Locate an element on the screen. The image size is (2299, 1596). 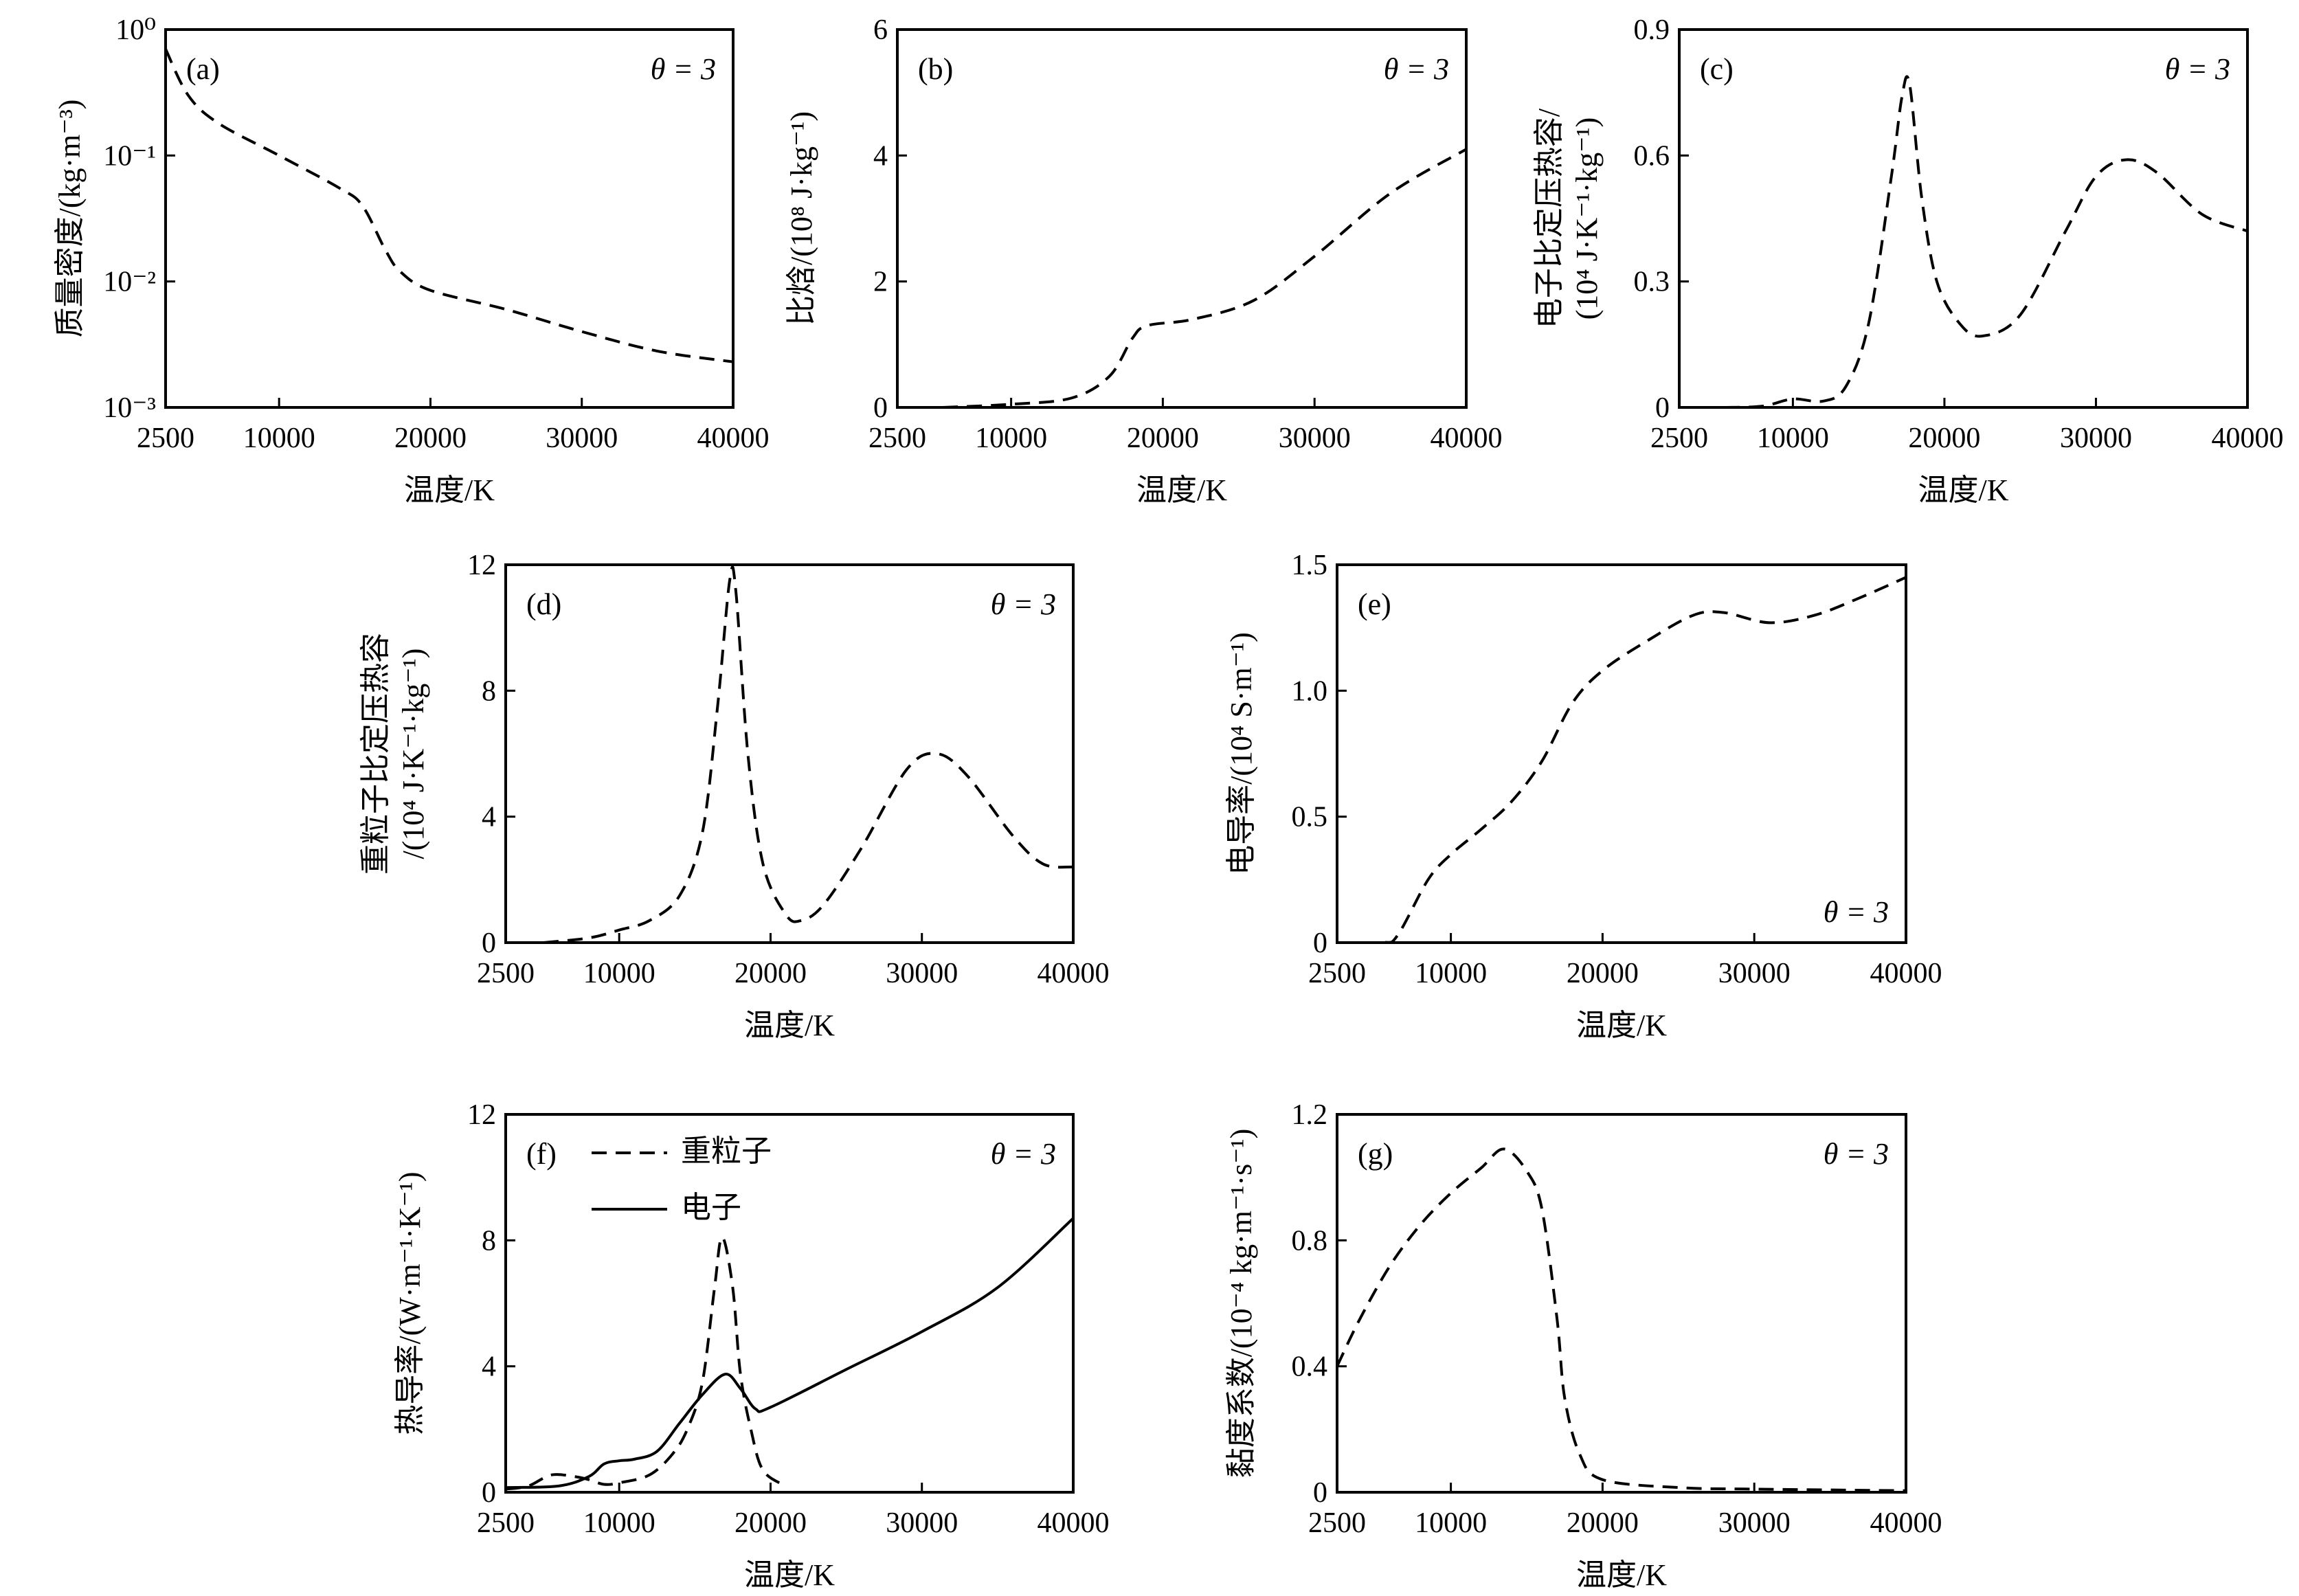
y-axis-label: 质量密度/(kg·m⁻³) is located at coordinates (70, 219).